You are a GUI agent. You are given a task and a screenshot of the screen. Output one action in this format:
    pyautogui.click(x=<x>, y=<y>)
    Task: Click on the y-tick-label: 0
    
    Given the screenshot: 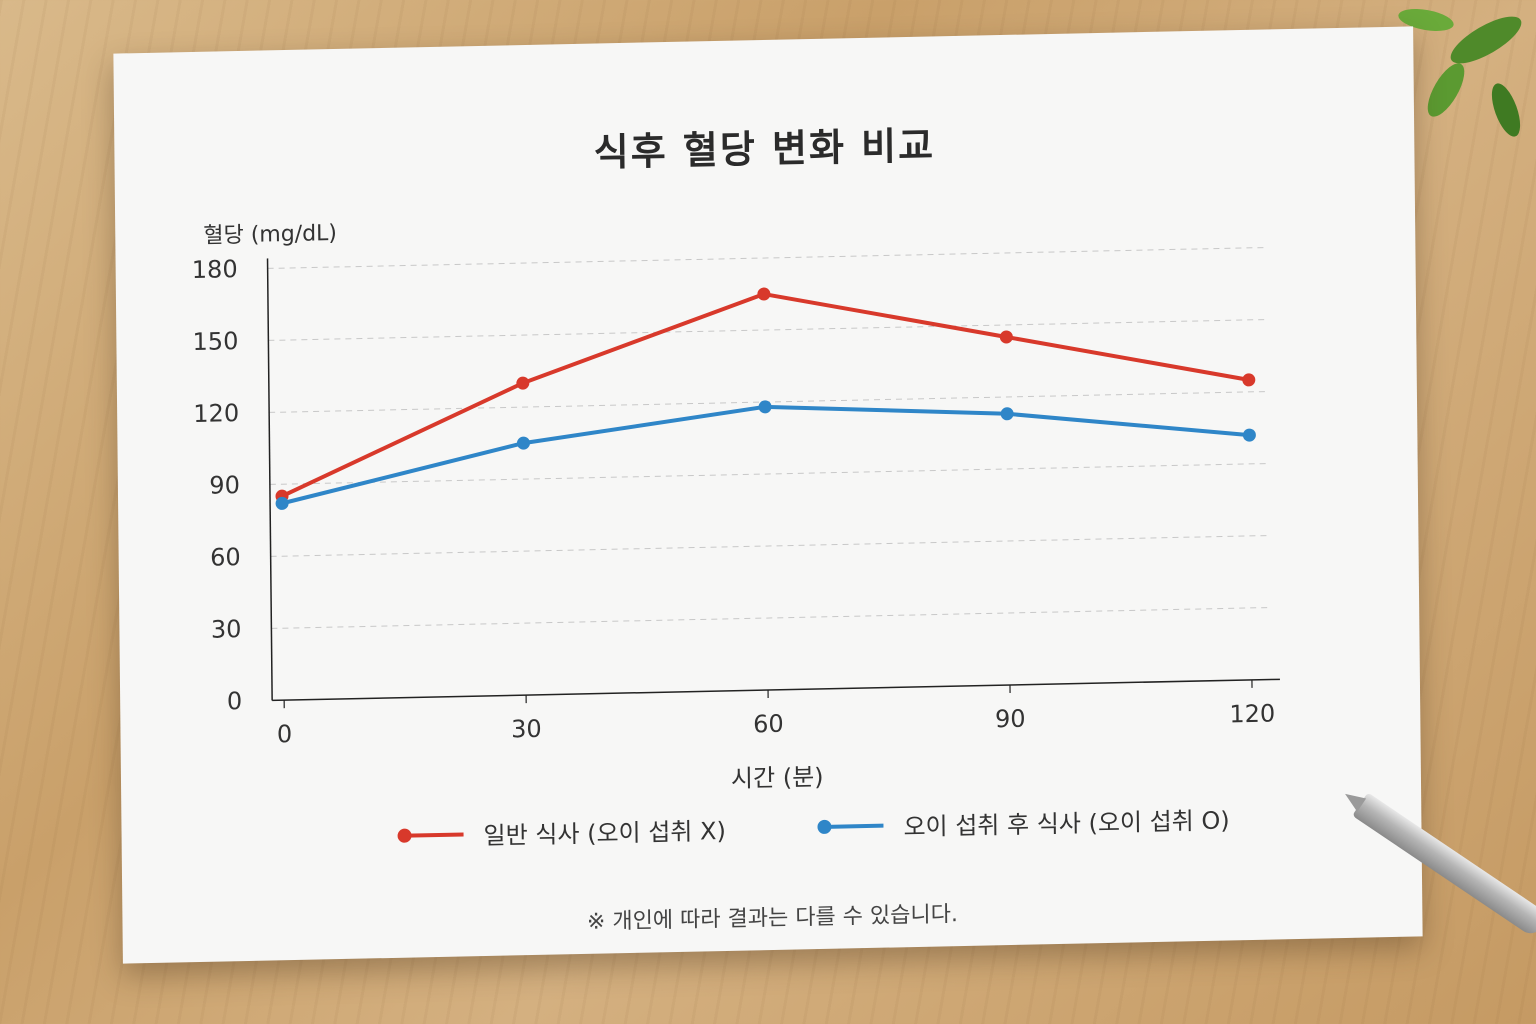 What is the action you would take?
    pyautogui.click(x=235, y=701)
    